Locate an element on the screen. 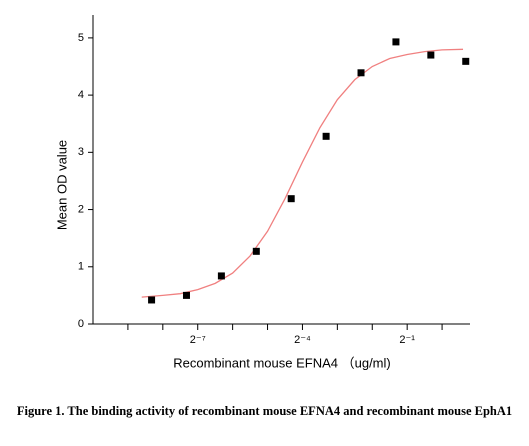 The width and height of the screenshot is (529, 446). y-axis-label: Mean OD value is located at coordinates (61, 185).